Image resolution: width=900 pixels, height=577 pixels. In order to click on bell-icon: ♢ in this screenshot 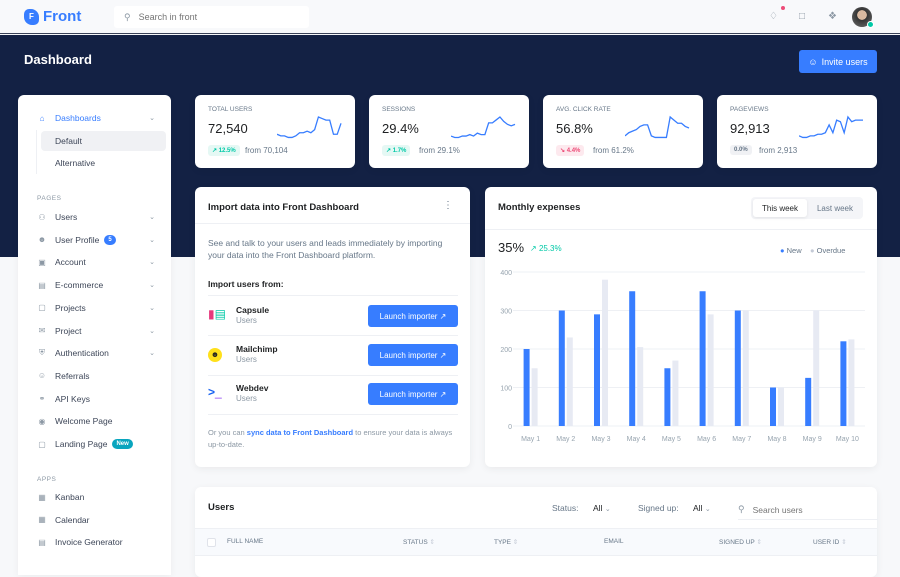, I will do `click(777, 14)`.